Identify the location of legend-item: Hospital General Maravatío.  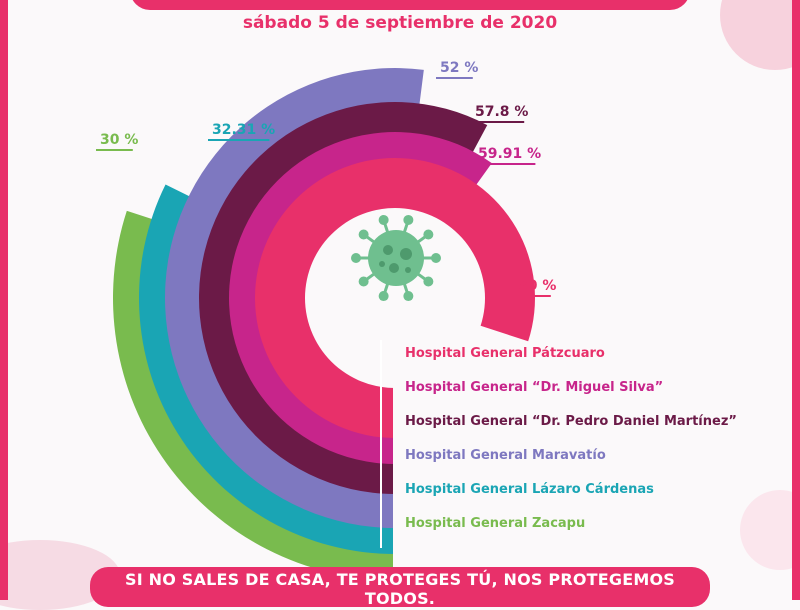
(505, 455).